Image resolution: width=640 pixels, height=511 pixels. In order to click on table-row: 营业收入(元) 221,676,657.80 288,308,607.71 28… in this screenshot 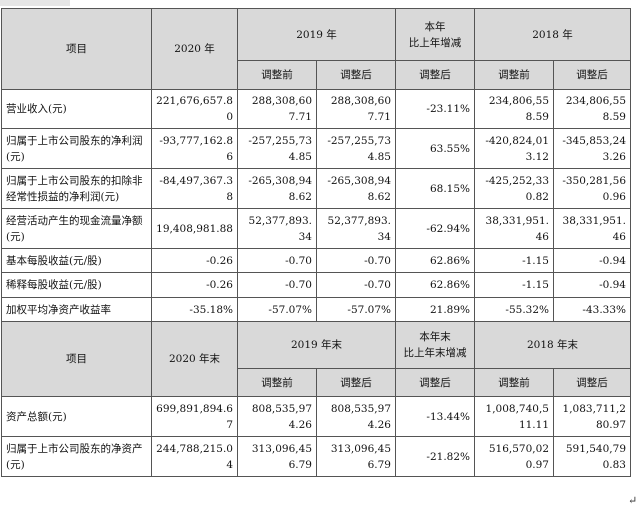, I will do `click(316, 109)`.